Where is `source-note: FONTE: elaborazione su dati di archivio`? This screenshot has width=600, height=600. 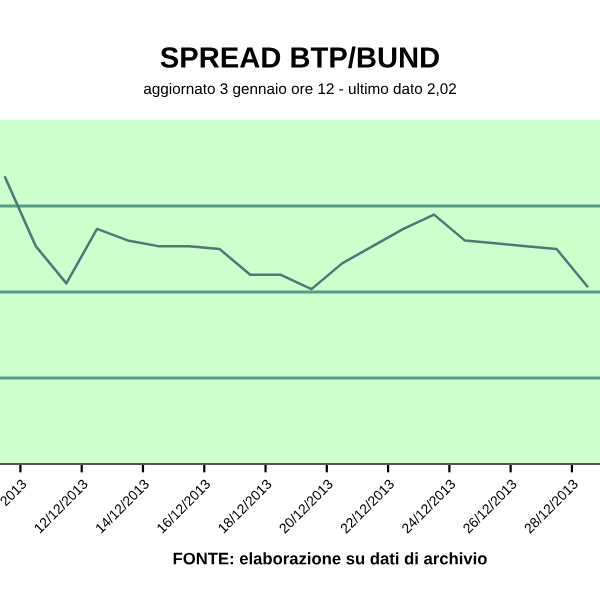
source-note: FONTE: elaborazione su dati di archivio is located at coordinates (330, 558).